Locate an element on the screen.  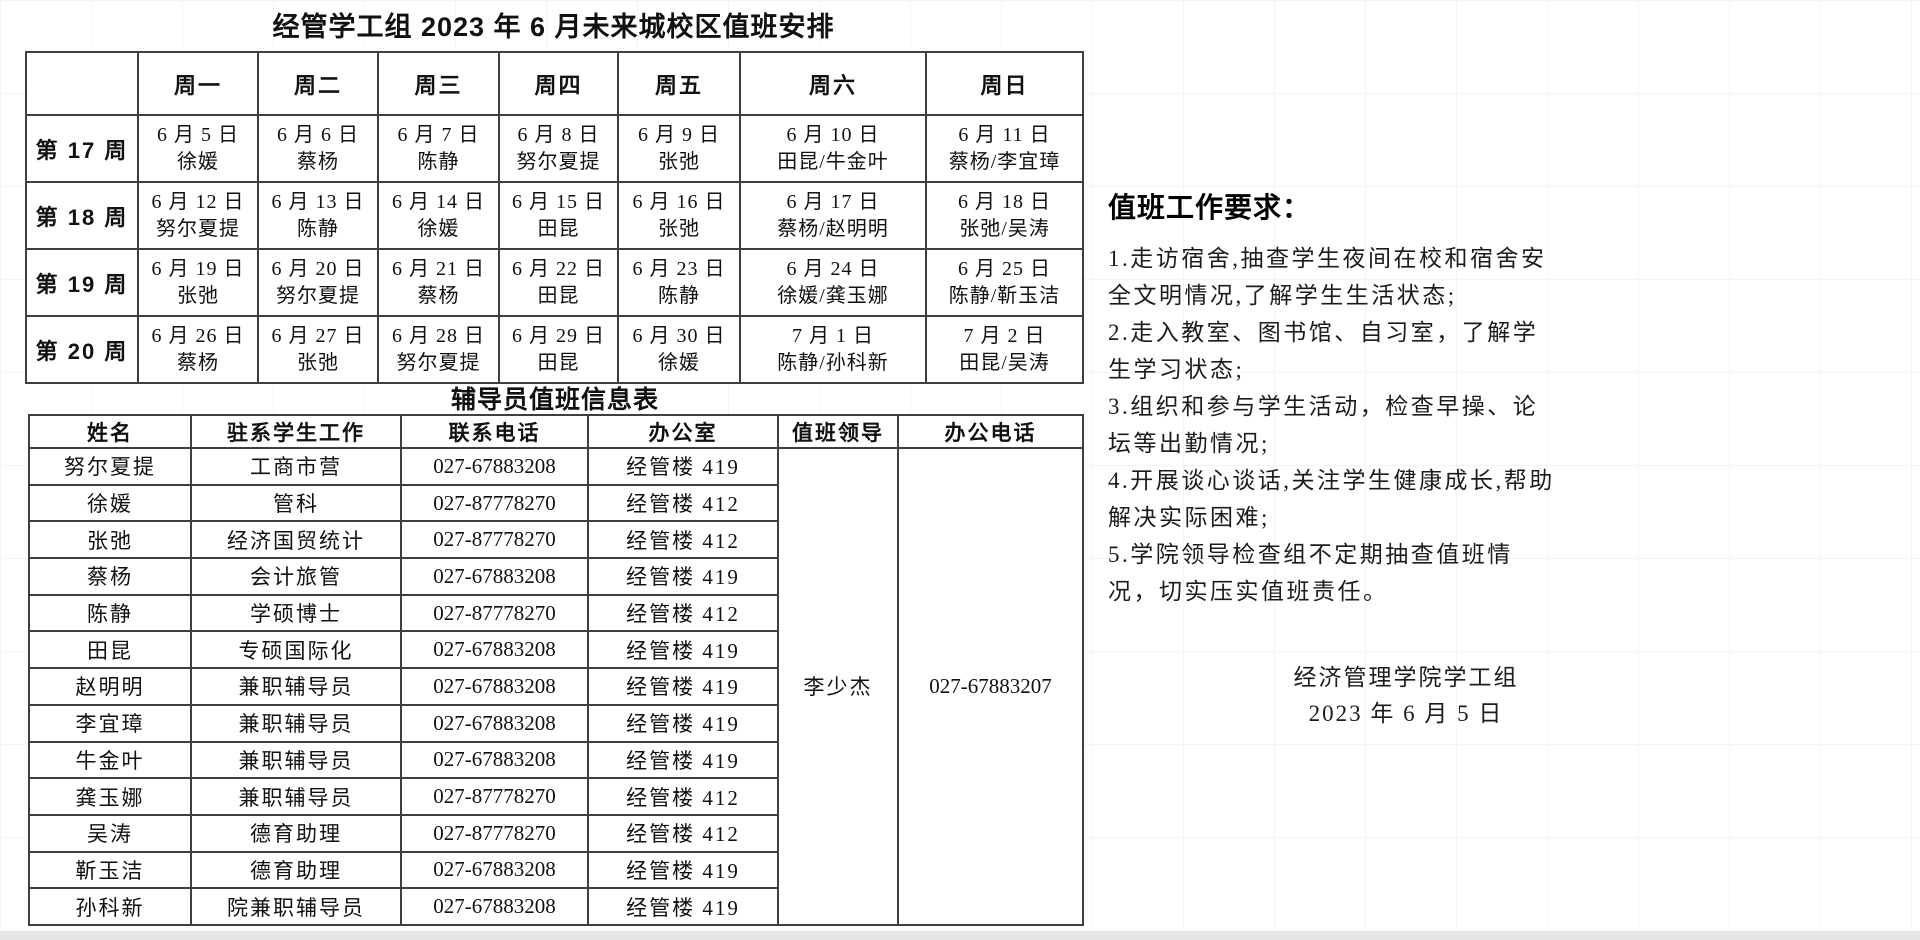
duty-person: 陈静/孙科新 is located at coordinates (833, 362).